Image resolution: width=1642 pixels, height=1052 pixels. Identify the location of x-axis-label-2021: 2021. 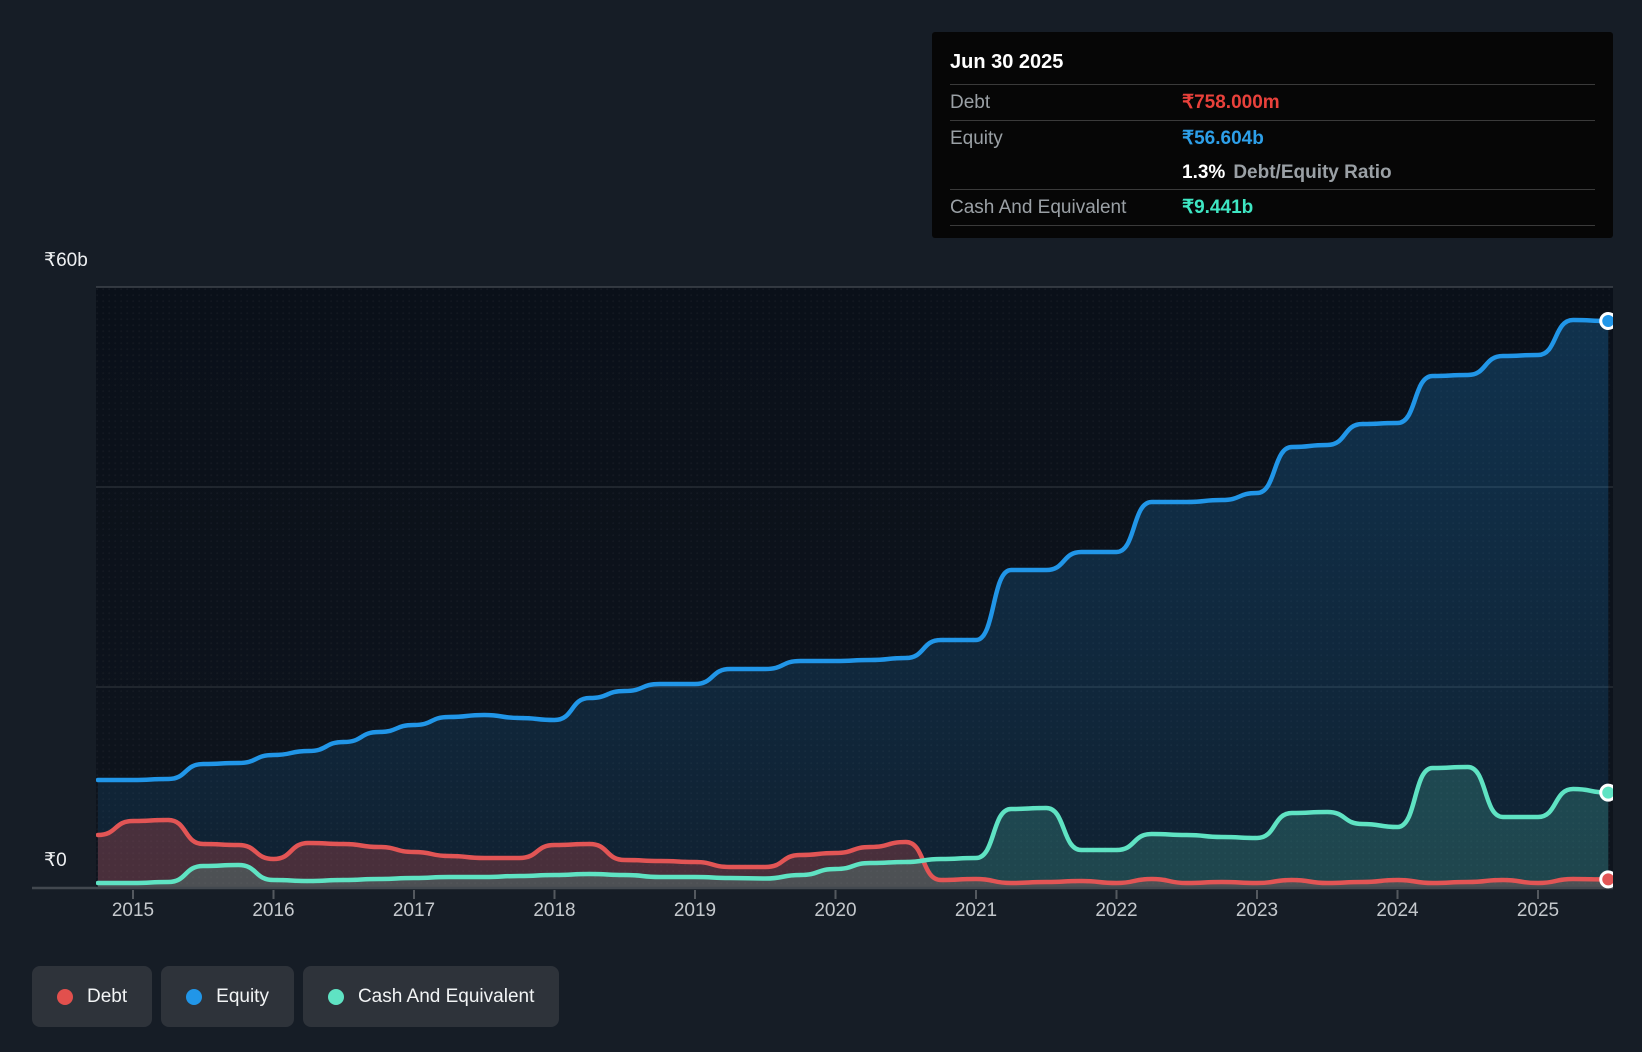
(976, 910).